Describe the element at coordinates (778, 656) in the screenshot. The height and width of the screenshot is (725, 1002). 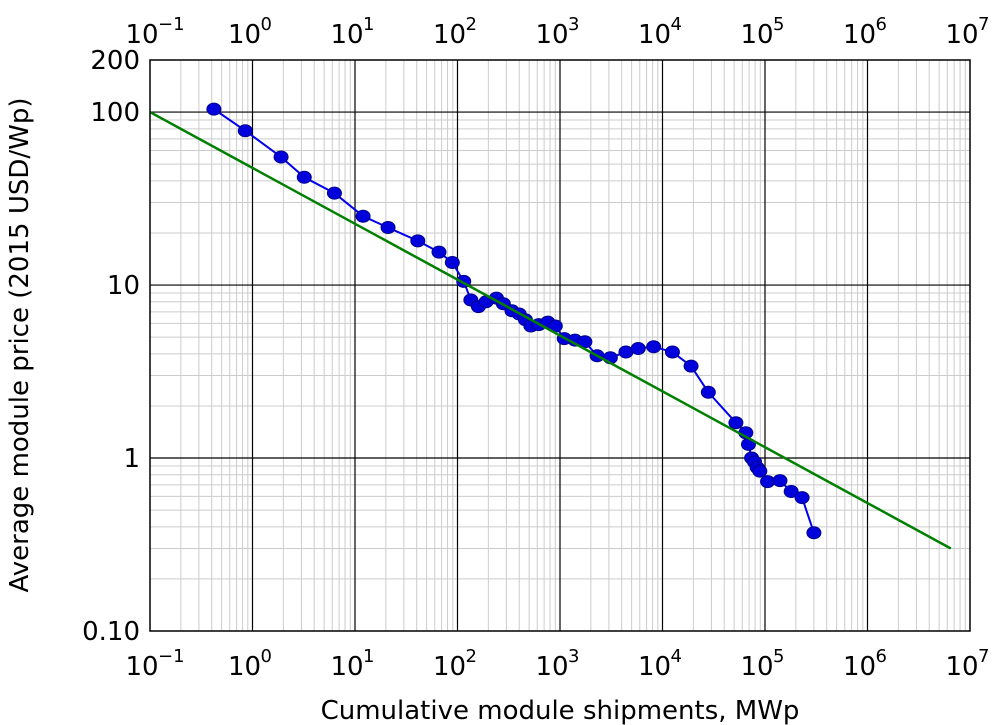
I see `x-bottom-tick-label-exponent: 5` at that location.